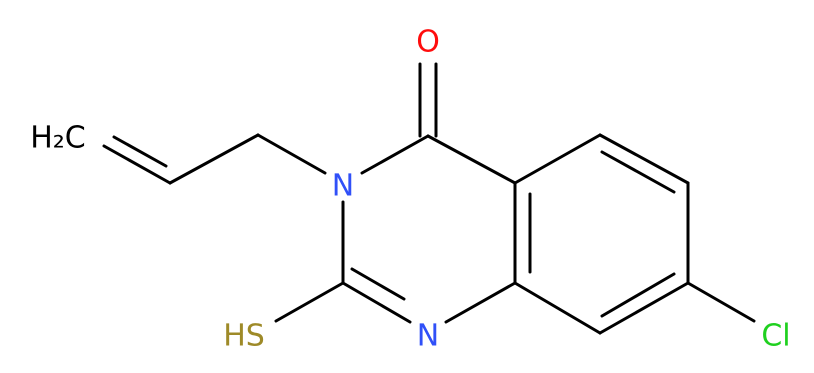  Describe the element at coordinates (775, 336) in the screenshot. I see `atom-label: Cl` at that location.